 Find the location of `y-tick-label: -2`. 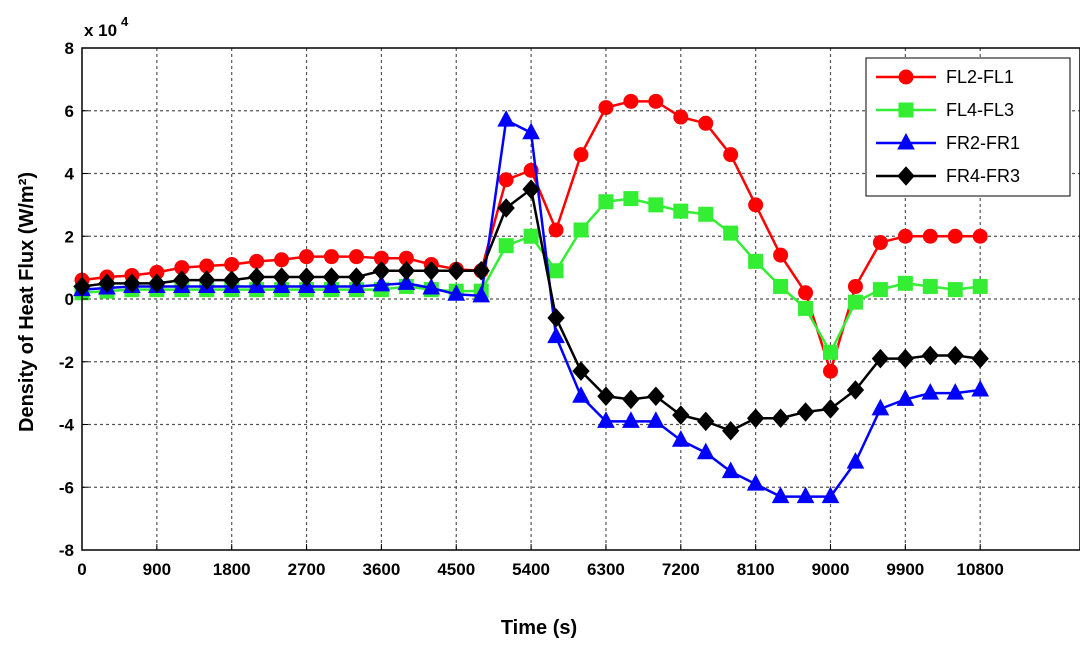

y-tick-label: -2 is located at coordinates (66, 362).